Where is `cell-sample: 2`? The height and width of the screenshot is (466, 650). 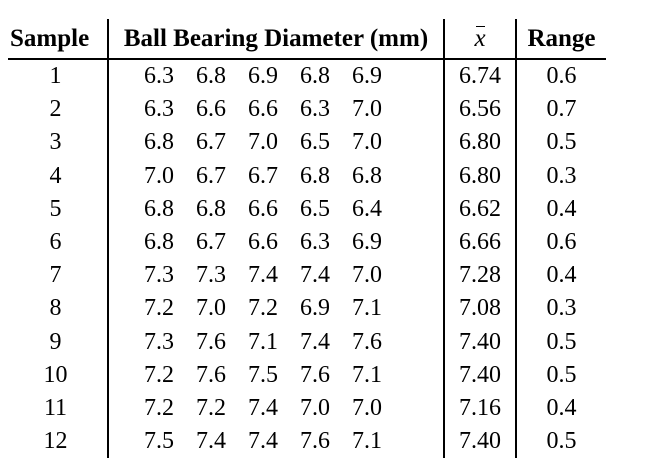 cell-sample: 2 is located at coordinates (58, 110).